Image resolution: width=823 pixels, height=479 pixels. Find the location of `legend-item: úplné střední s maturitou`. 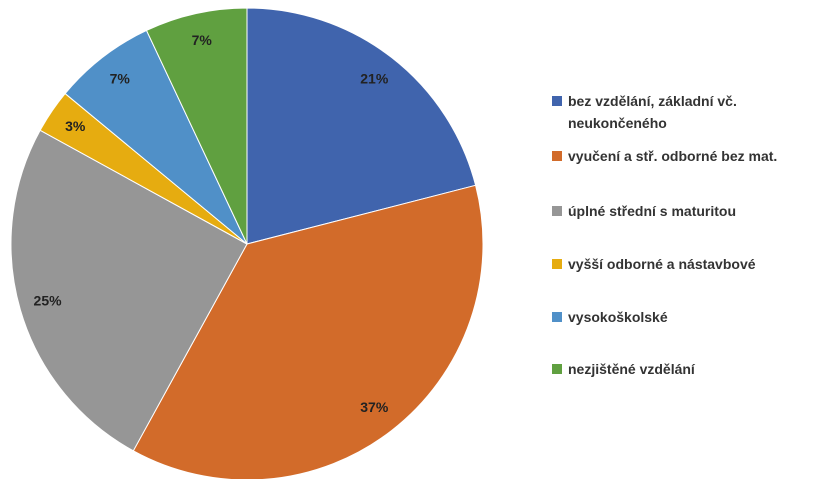

legend-item: úplné střední s maturitou is located at coordinates (681, 211).